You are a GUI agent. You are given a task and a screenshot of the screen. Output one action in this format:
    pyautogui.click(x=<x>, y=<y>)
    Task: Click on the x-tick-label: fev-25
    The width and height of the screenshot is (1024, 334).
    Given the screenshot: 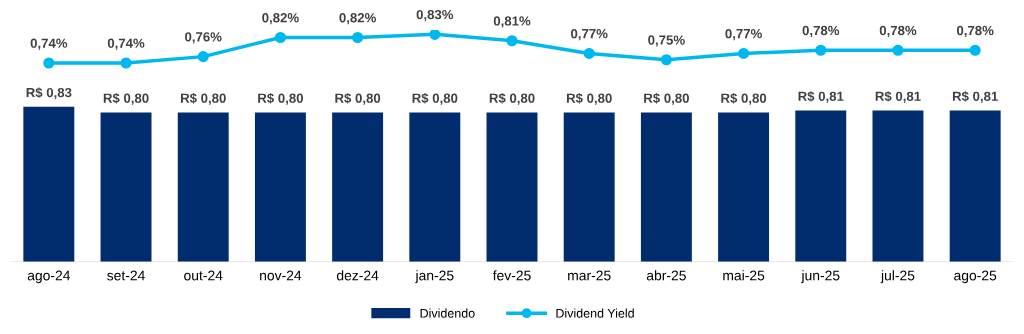 What is the action you would take?
    pyautogui.click(x=511, y=275)
    